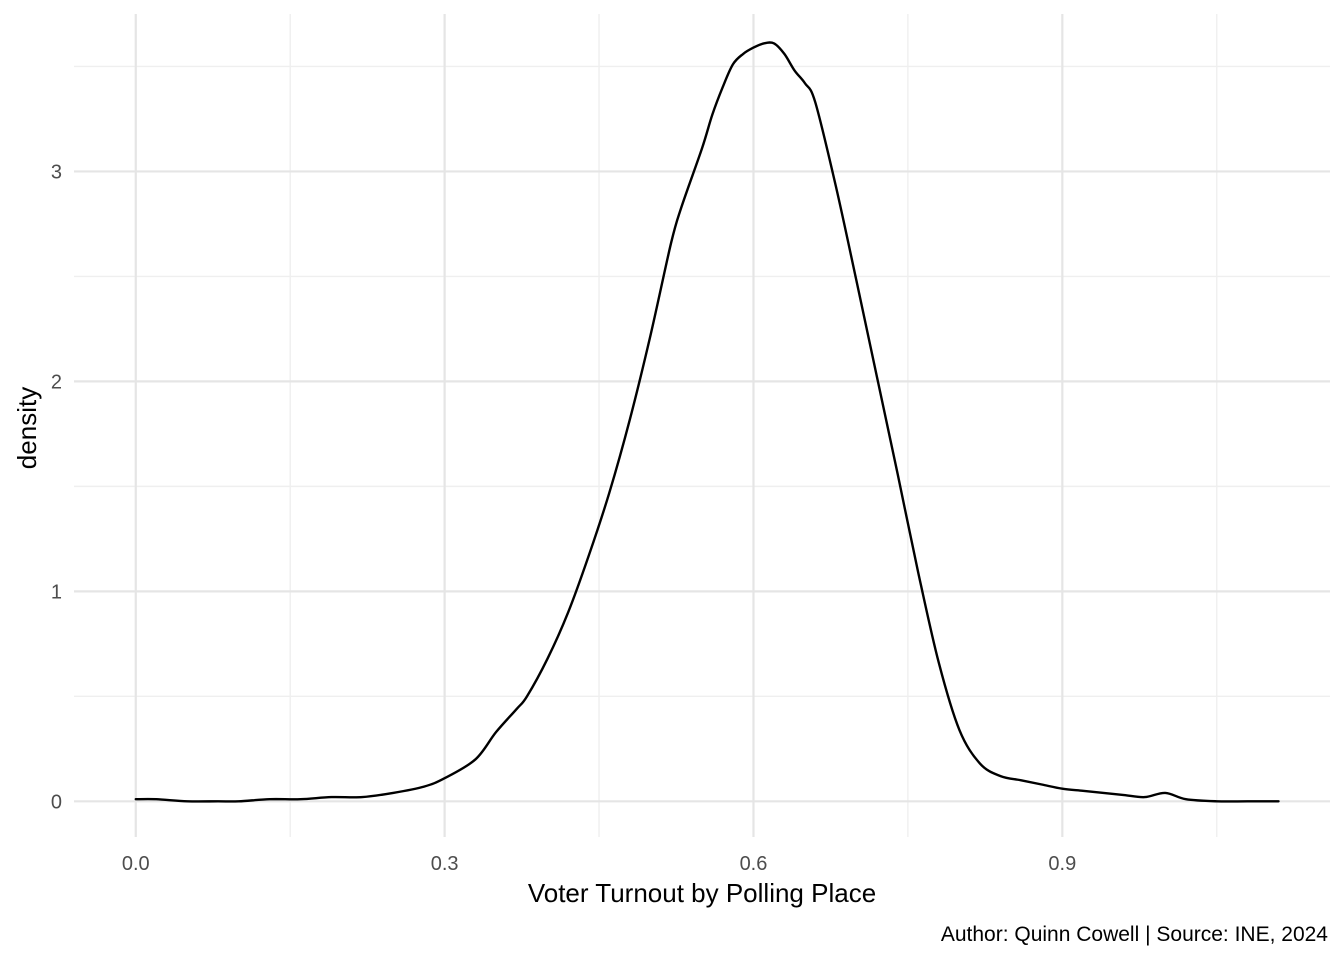 The image size is (1344, 960). I want to click on y-tick-label-2: 2, so click(56, 382).